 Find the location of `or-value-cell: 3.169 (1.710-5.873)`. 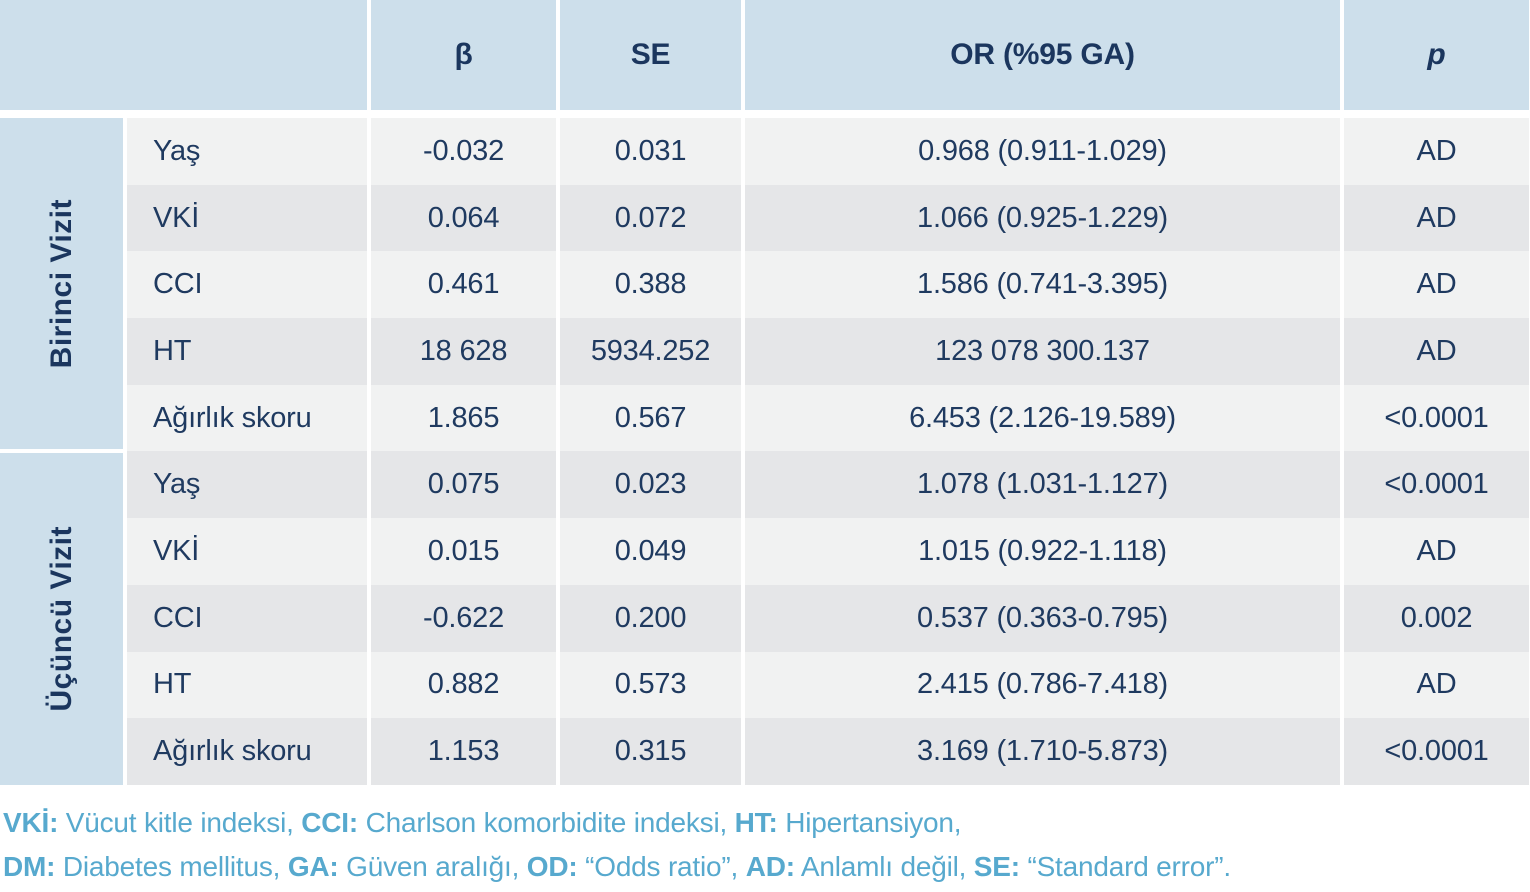

or-value-cell: 3.169 (1.710-5.873) is located at coordinates (1042, 751).